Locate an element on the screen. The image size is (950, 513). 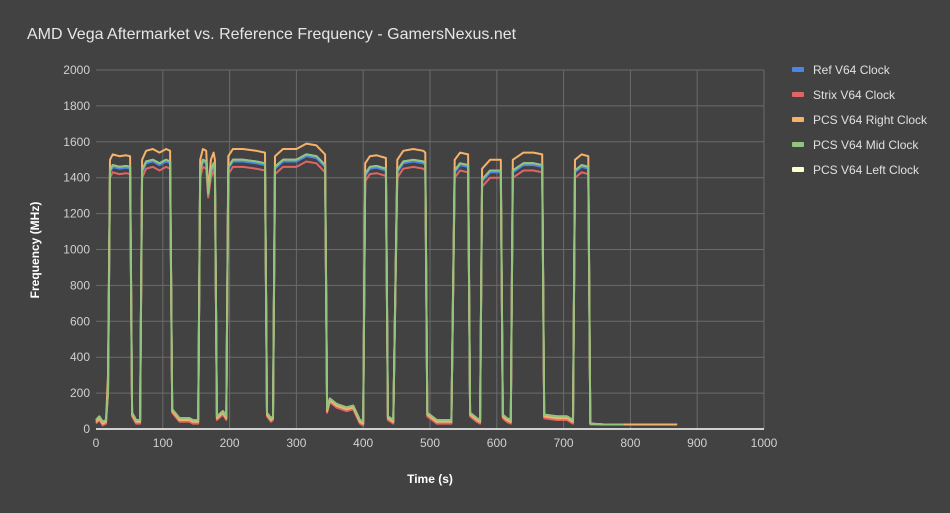
y-tick-label: 800 is located at coordinates (80, 285).